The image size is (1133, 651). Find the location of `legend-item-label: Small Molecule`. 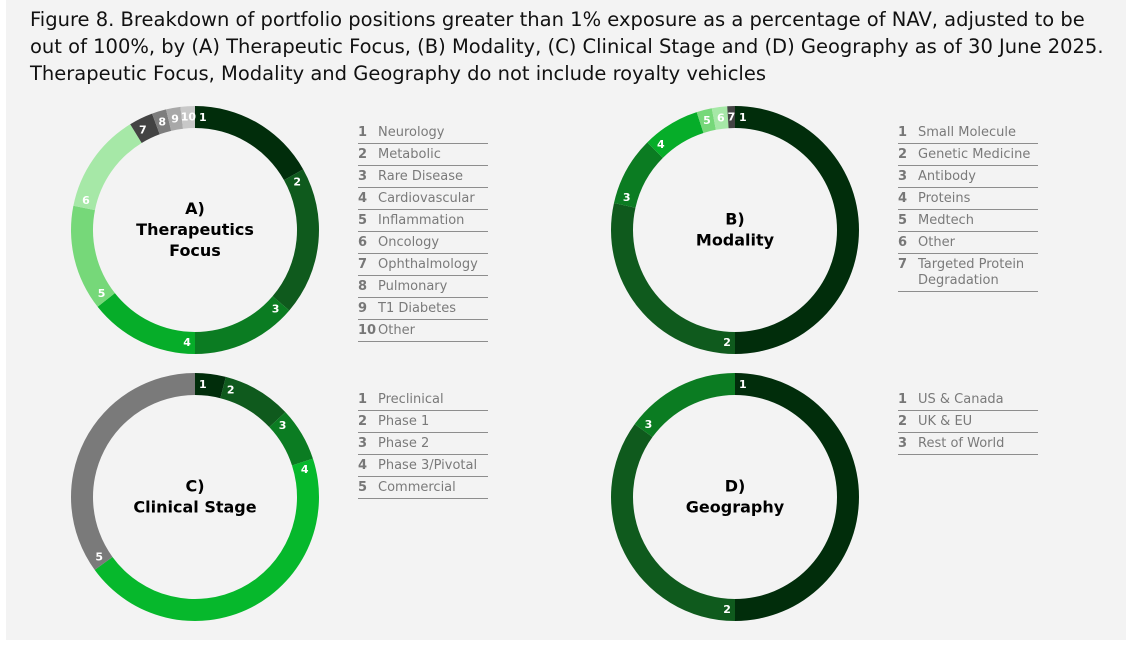

legend-item-label: Small Molecule is located at coordinates (967, 132).